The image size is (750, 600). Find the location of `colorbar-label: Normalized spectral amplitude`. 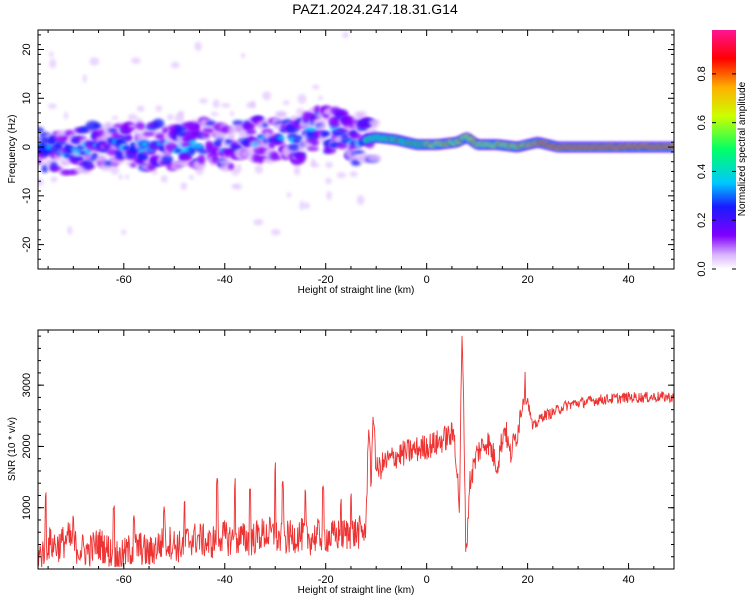

colorbar-label: Normalized spectral amplitude is located at coordinates (742, 148).